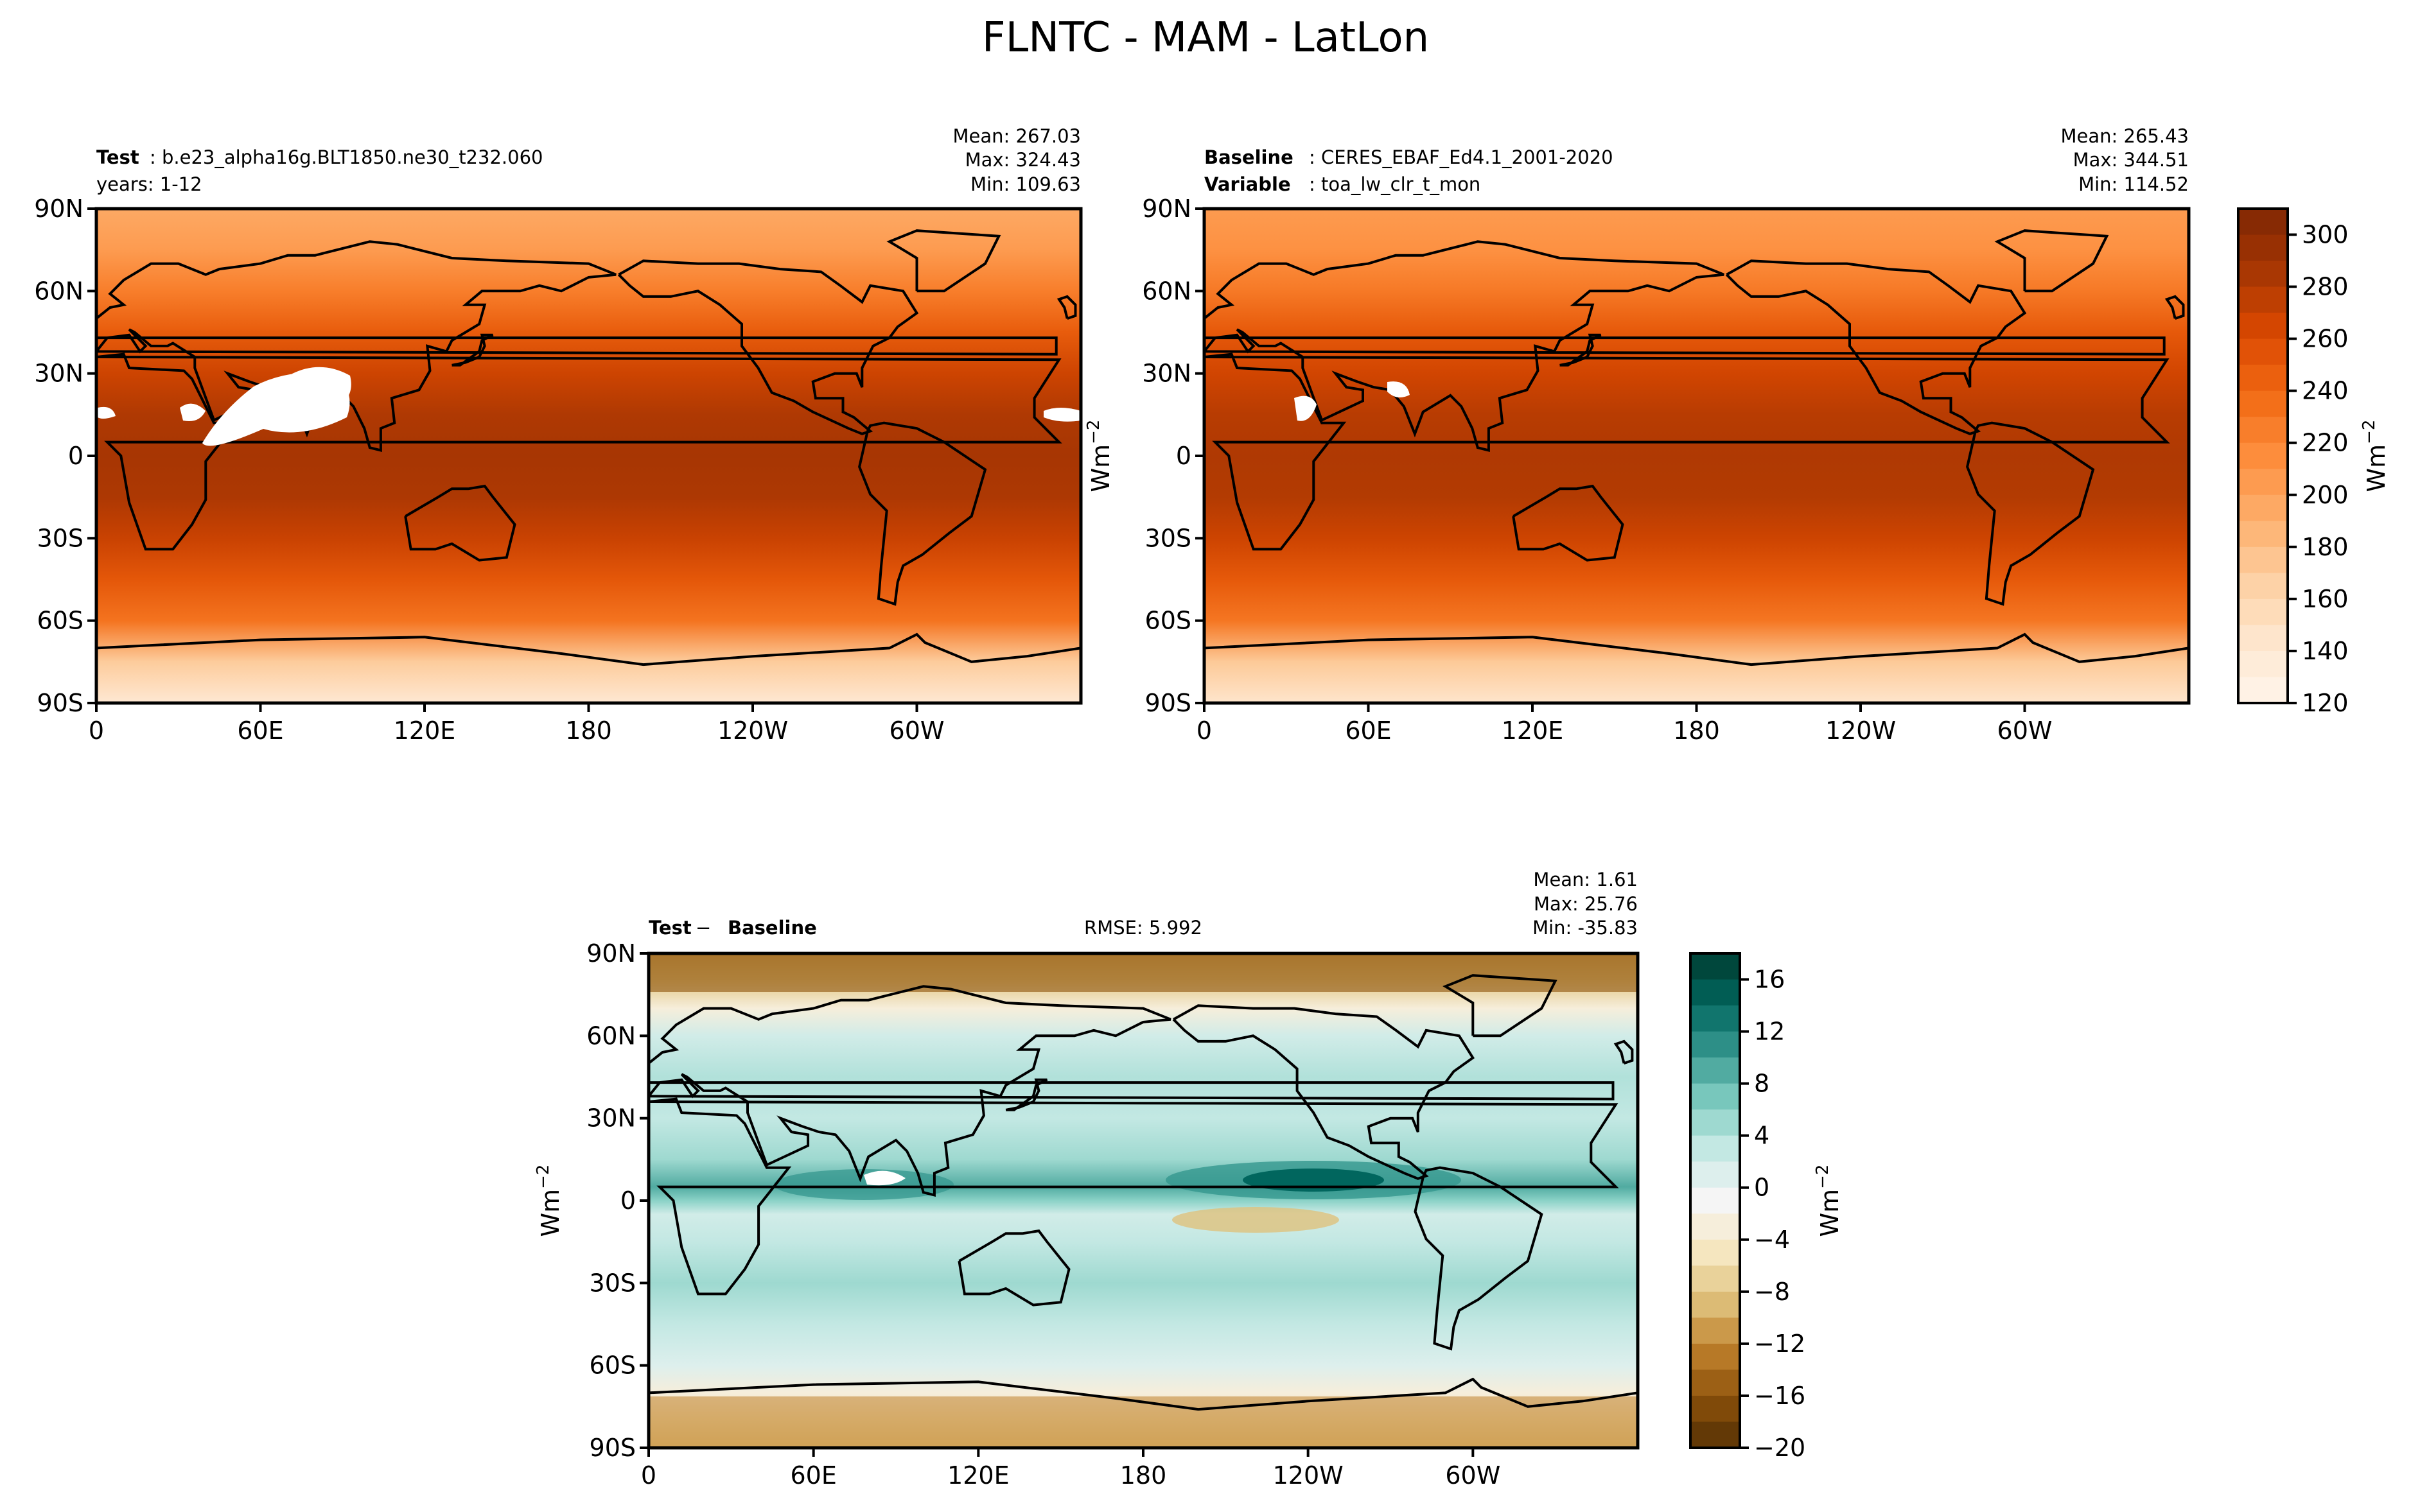  I want to click on test-label-text: : b.e23_alpha16g.BLT1850.ne30_t232.060, so click(346, 157).